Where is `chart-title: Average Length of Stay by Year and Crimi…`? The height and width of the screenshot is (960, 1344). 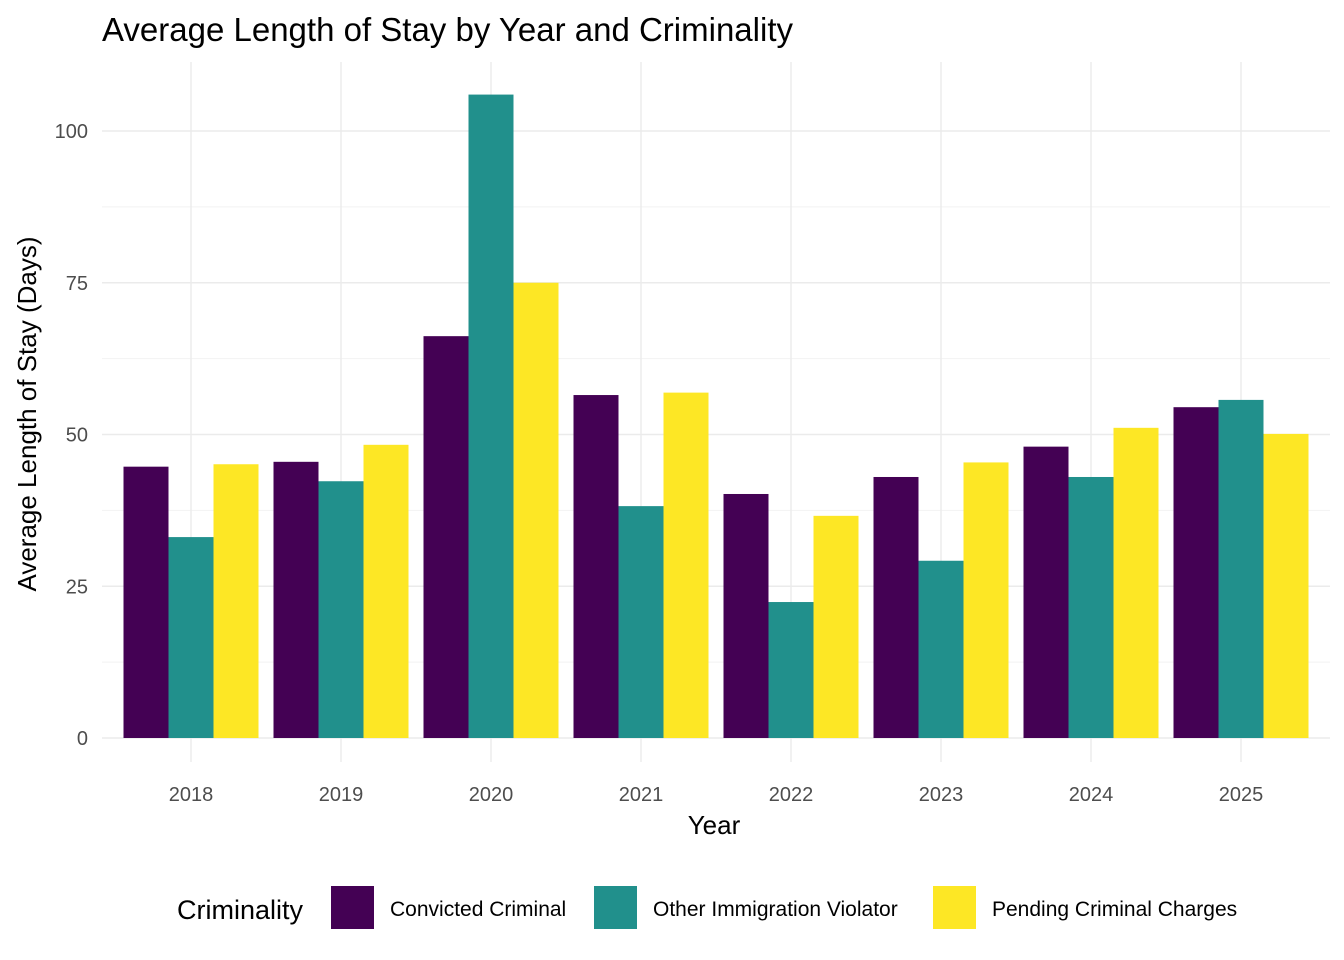 chart-title: Average Length of Stay by Year and Crimi… is located at coordinates (447, 29).